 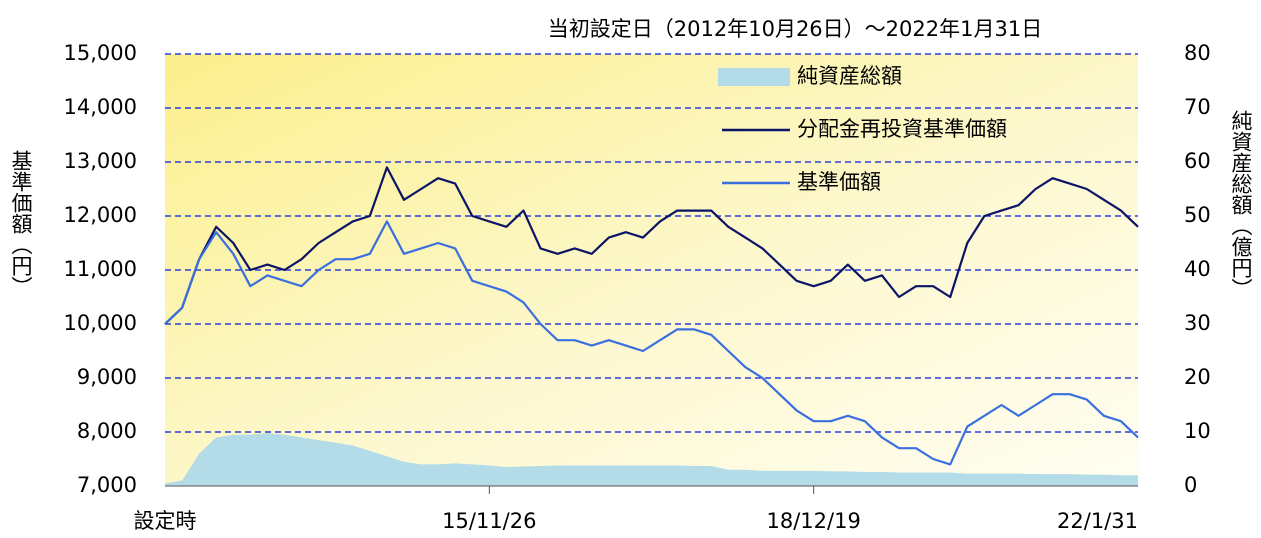 What do you see at coordinates (1197, 215) in the screenshot?
I see `y2-tick-label: 50` at bounding box center [1197, 215].